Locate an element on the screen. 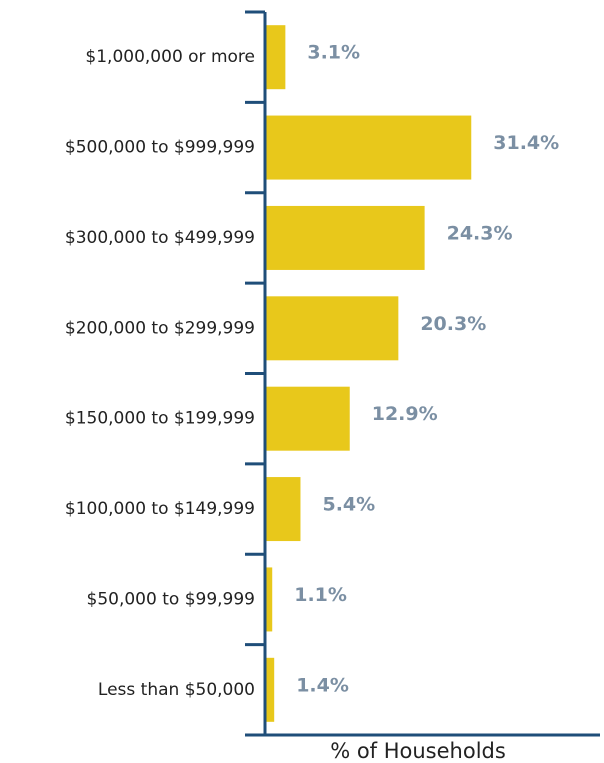 This screenshot has width=604, height=763. value-label: 12.9% is located at coordinates (405, 414).